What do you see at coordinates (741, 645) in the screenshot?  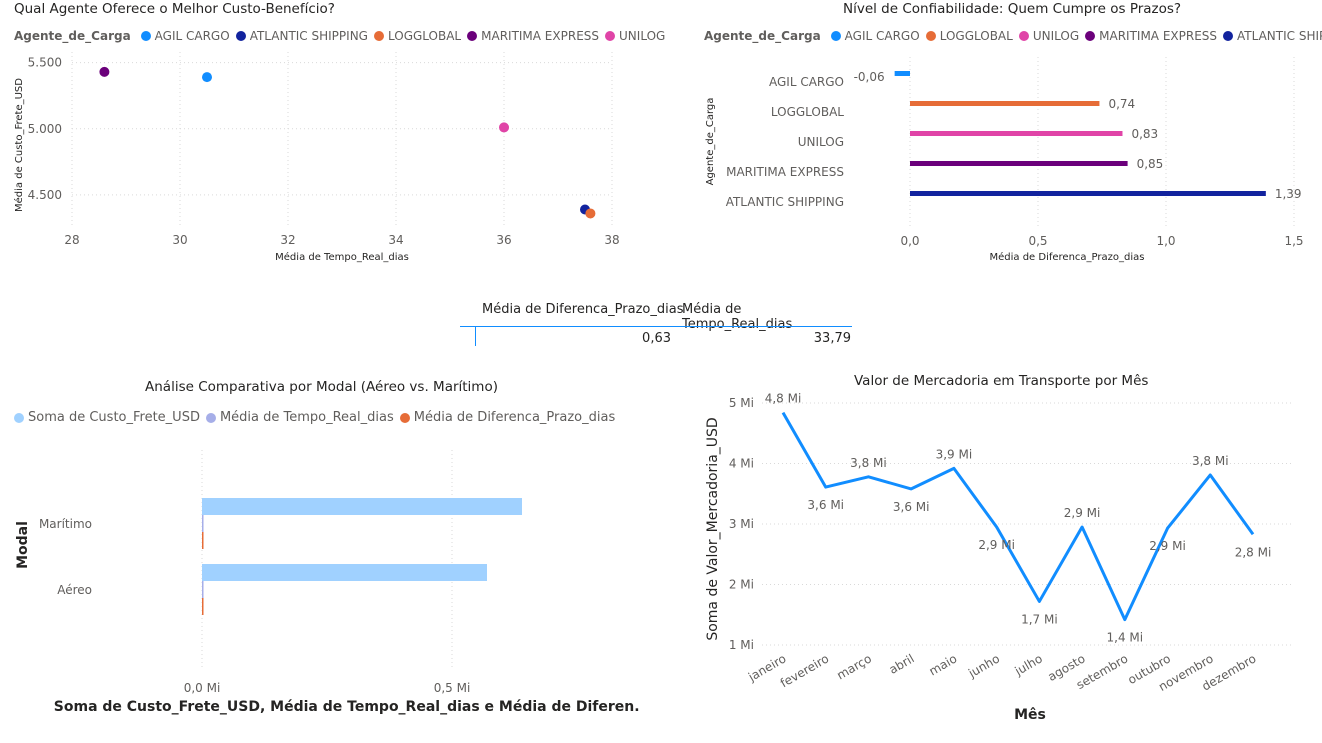 I see `line-y-tick: 1 Mi` at bounding box center [741, 645].